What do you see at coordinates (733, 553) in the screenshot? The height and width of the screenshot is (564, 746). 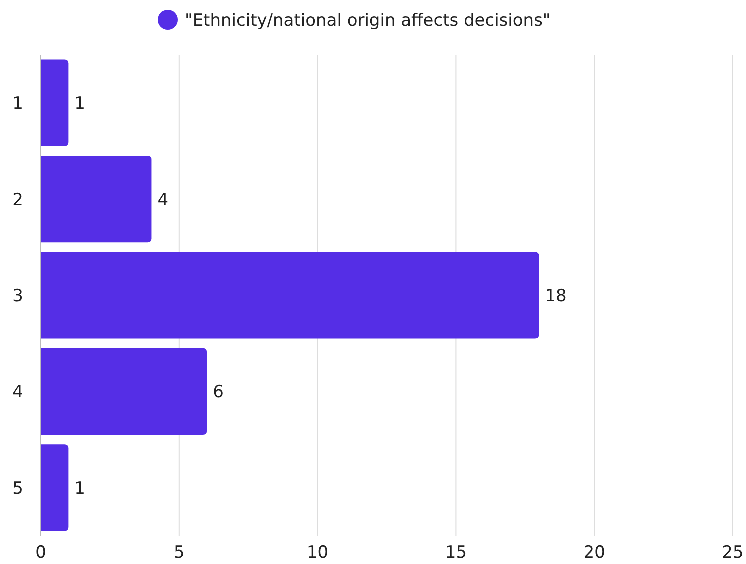 I see `x-tick-label: 25` at bounding box center [733, 553].